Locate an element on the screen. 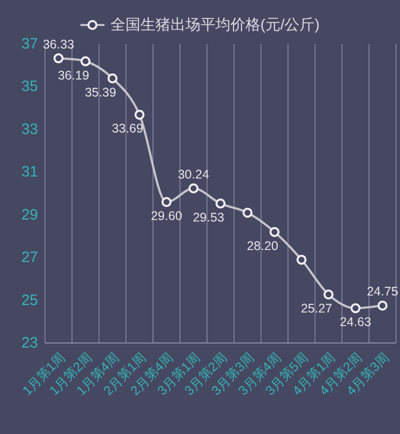 The width and height of the screenshot is (400, 434). data-label: 25.27 is located at coordinates (316, 309).